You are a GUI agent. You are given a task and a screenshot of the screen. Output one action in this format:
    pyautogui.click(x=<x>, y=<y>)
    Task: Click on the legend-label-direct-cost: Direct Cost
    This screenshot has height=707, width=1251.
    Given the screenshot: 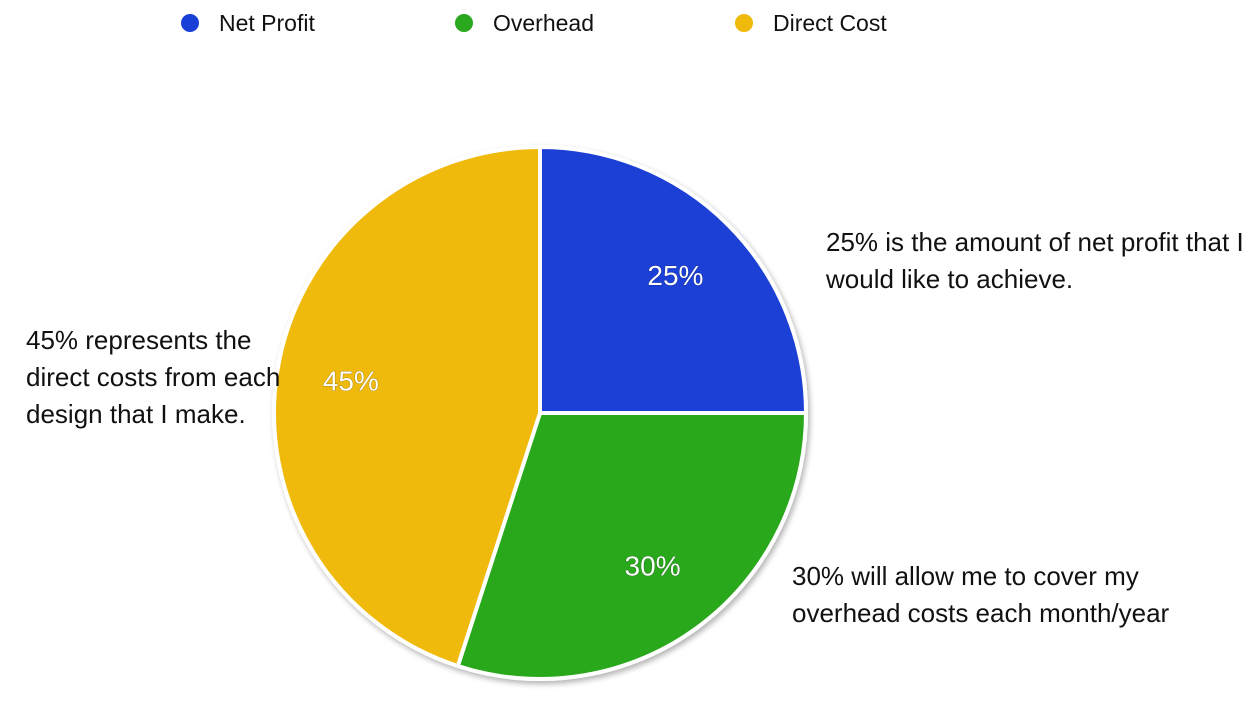 What is the action you would take?
    pyautogui.click(x=830, y=23)
    